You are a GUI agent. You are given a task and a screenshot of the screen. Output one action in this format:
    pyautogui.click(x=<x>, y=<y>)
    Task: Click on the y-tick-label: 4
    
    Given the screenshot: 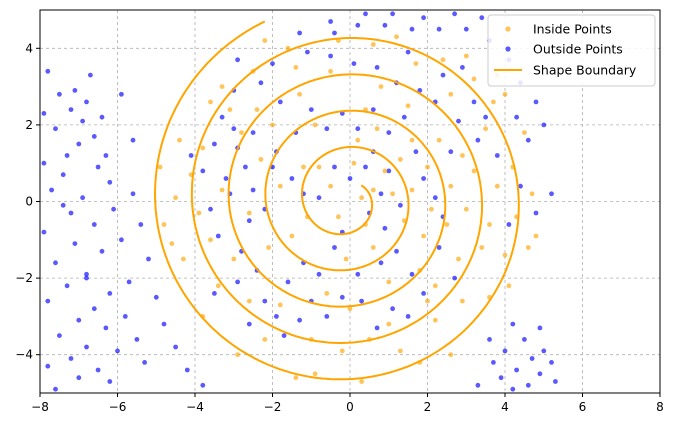 What is the action you would take?
    pyautogui.click(x=29, y=48)
    